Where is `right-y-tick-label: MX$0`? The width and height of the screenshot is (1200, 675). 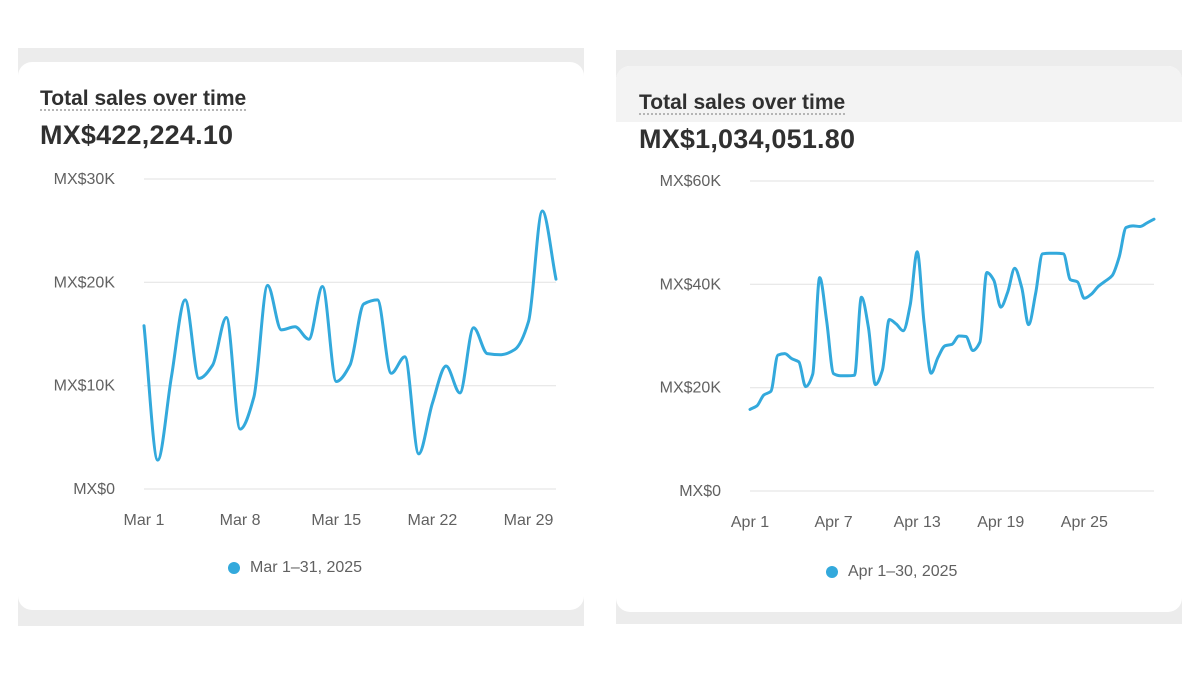
right-y-tick-label: MX$0 is located at coordinates (700, 491).